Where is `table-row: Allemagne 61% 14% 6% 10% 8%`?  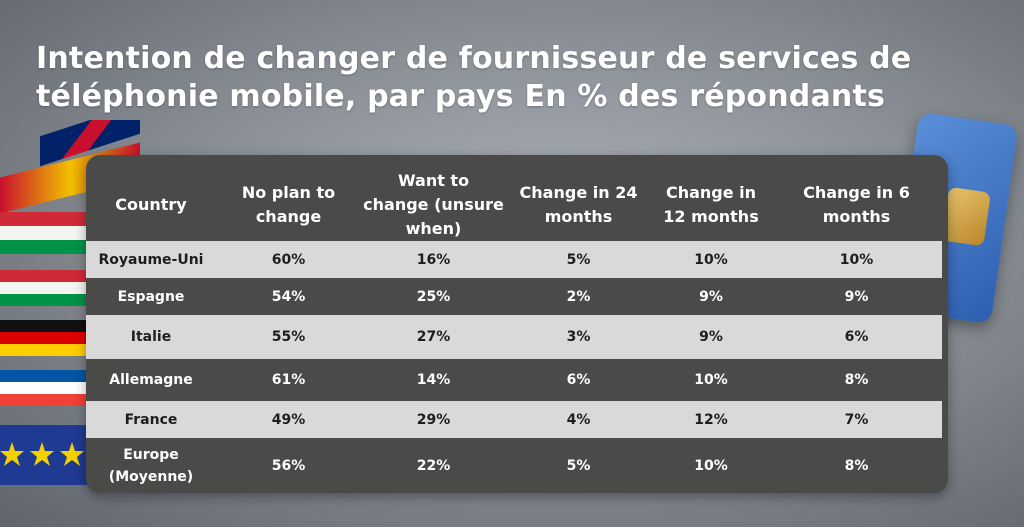 table-row: Allemagne 61% 14% 6% 10% 8% is located at coordinates (514, 380).